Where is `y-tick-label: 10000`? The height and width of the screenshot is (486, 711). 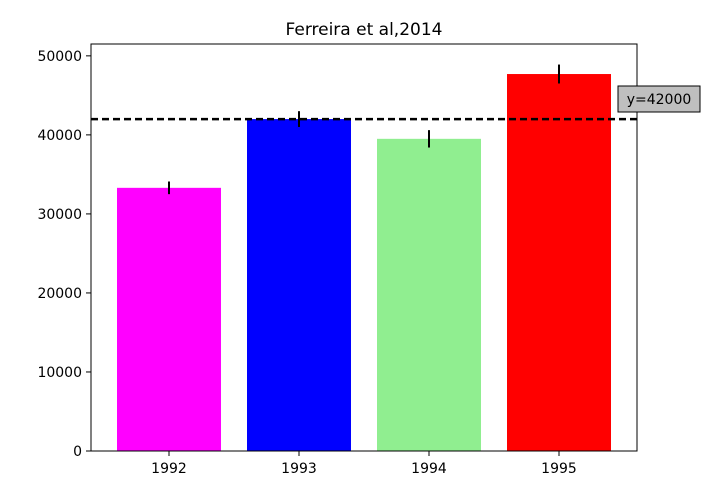
y-tick-label: 10000 is located at coordinates (59, 373).